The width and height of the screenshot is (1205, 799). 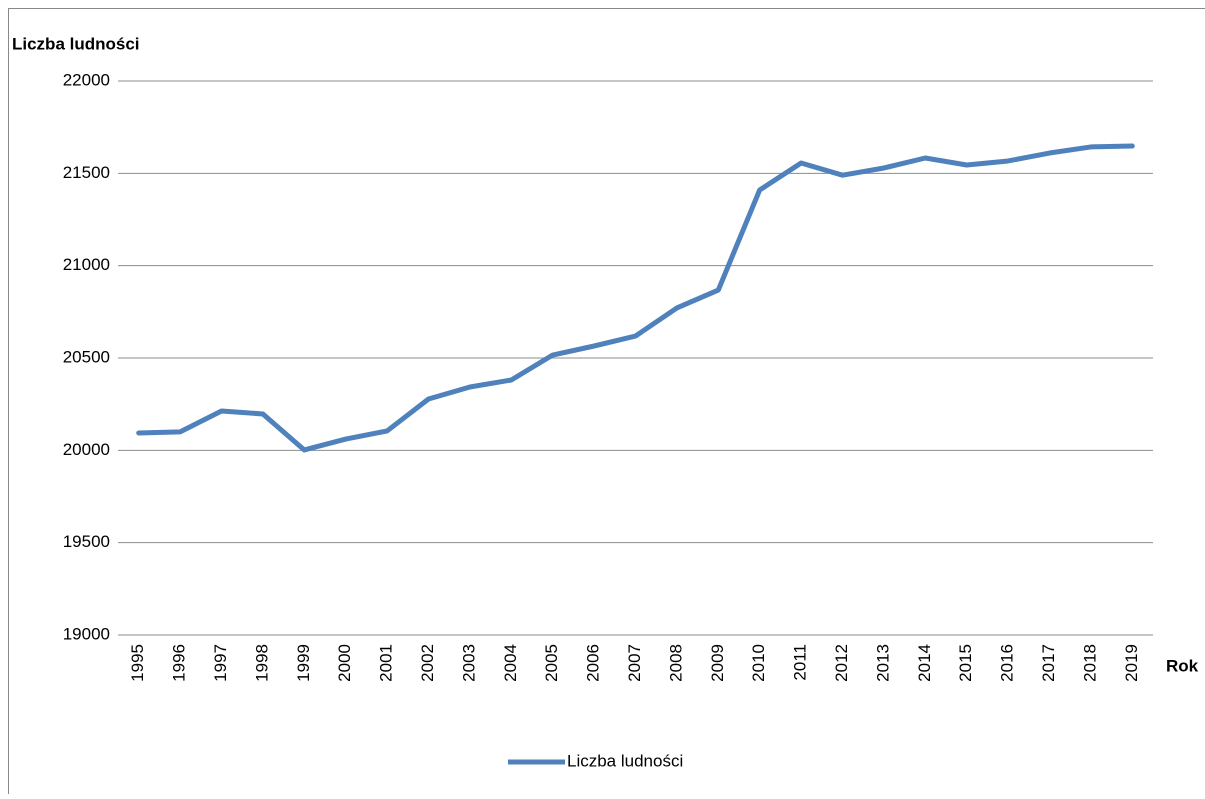 What do you see at coordinates (86, 633) in the screenshot?
I see `y-tick-label: 19000` at bounding box center [86, 633].